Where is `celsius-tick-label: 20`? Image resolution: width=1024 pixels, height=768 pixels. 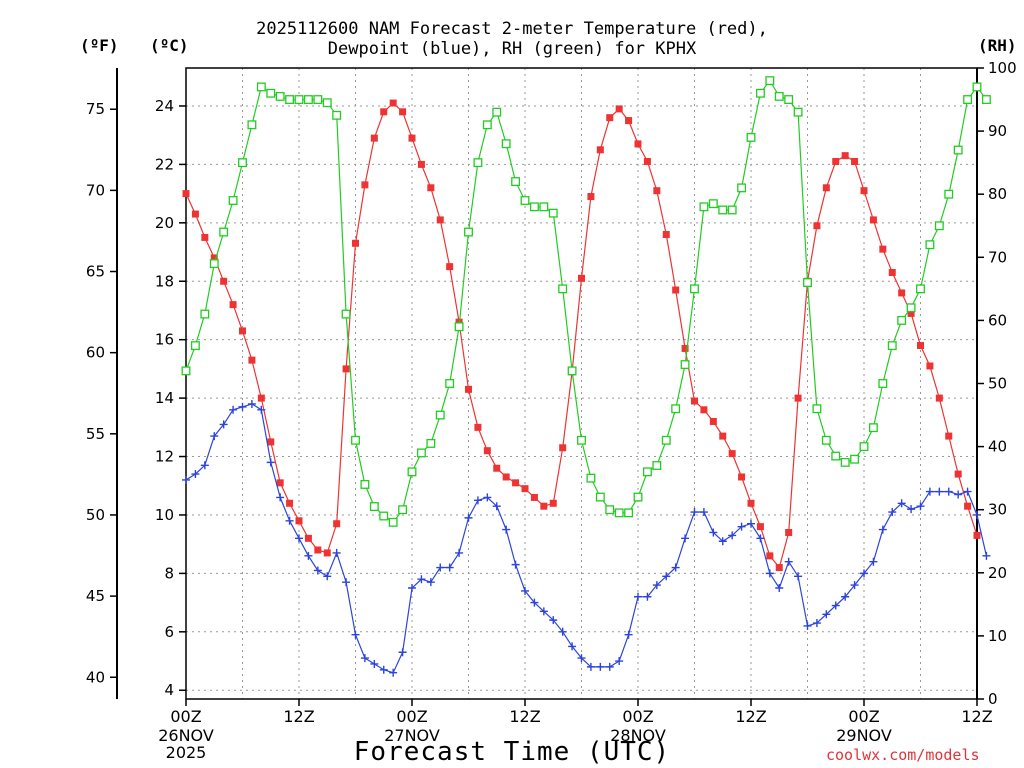 celsius-tick-label: 20 is located at coordinates (164, 223).